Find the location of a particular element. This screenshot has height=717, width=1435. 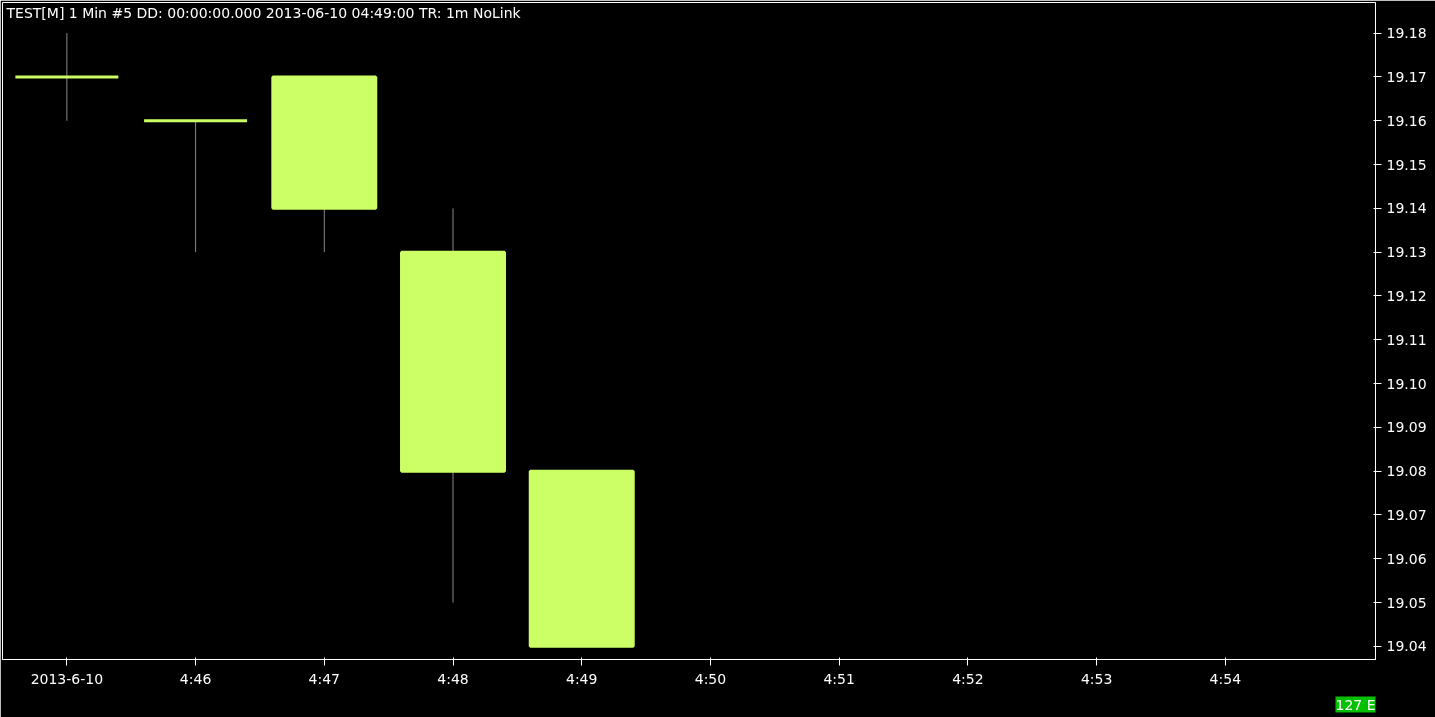

y-tick-label: 19.04 is located at coordinates (1406, 646).